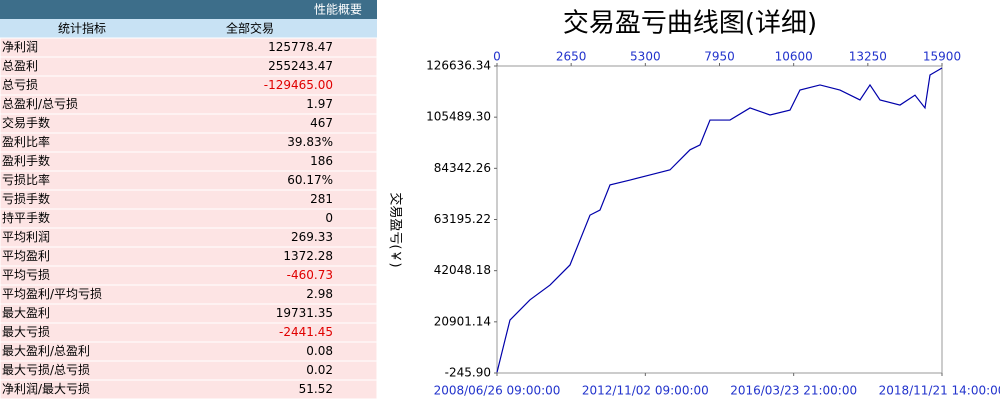 This screenshot has width=1000, height=404. I want to click on y-tick-label: 84342.26, so click(462, 168).